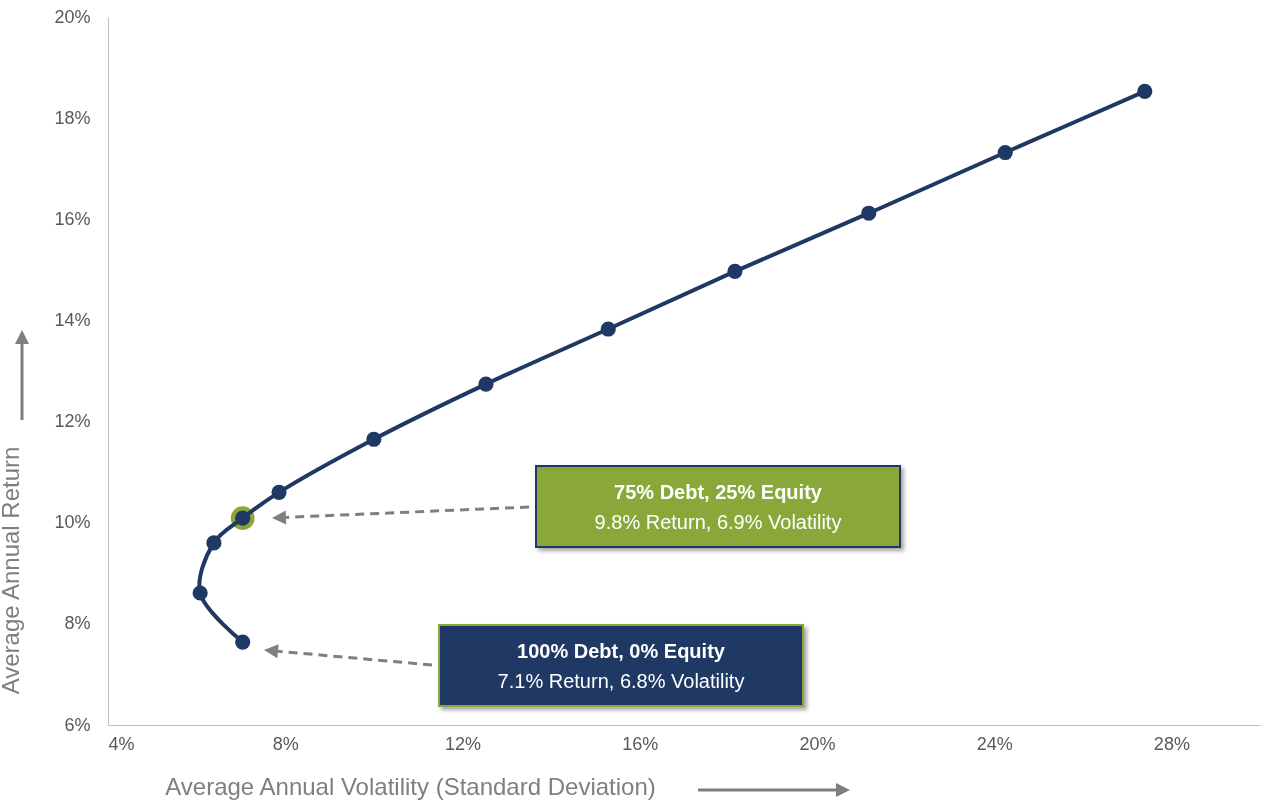 The width and height of the screenshot is (1270, 805). I want to click on annotation: 100% Debt, 0% Equity, so click(621, 651).